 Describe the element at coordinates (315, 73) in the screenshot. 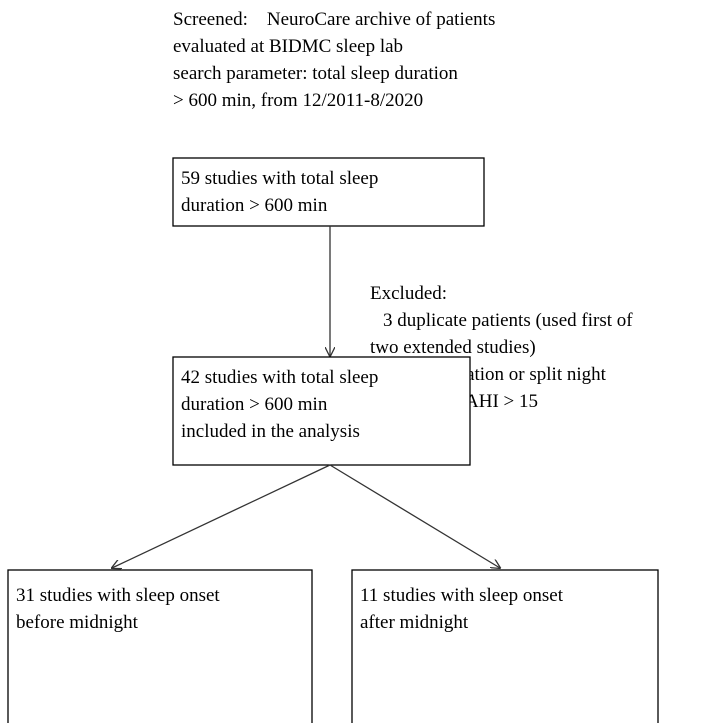

I see `header-line: search parameter: total sleep duration` at that location.